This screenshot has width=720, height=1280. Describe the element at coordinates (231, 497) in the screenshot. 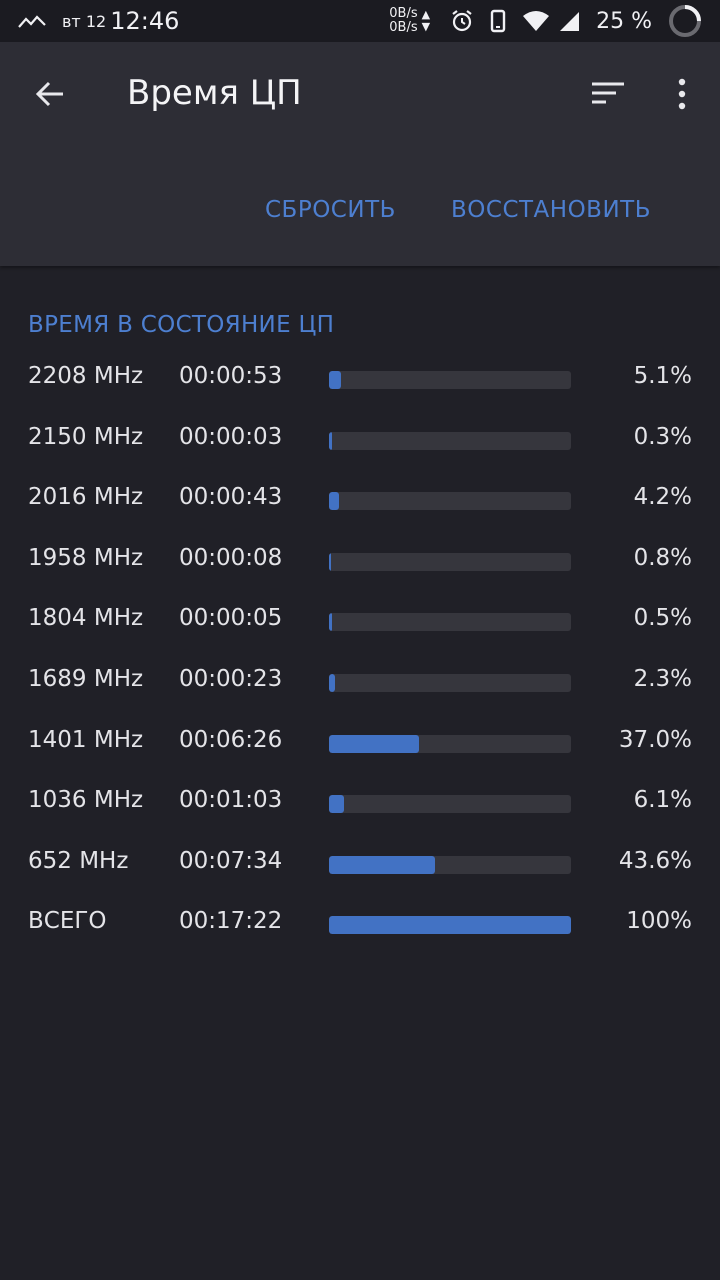

I see `duration-label: 00:00:43` at that location.